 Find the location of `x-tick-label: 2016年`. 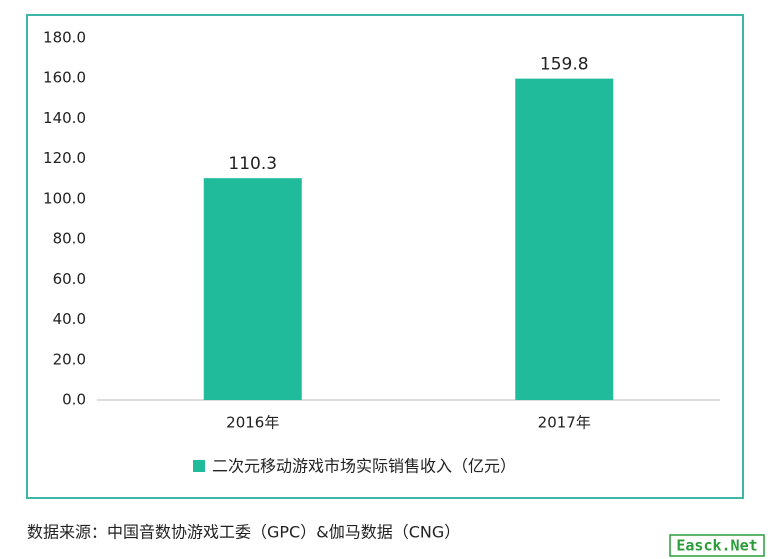

x-tick-label: 2016年 is located at coordinates (252, 423).